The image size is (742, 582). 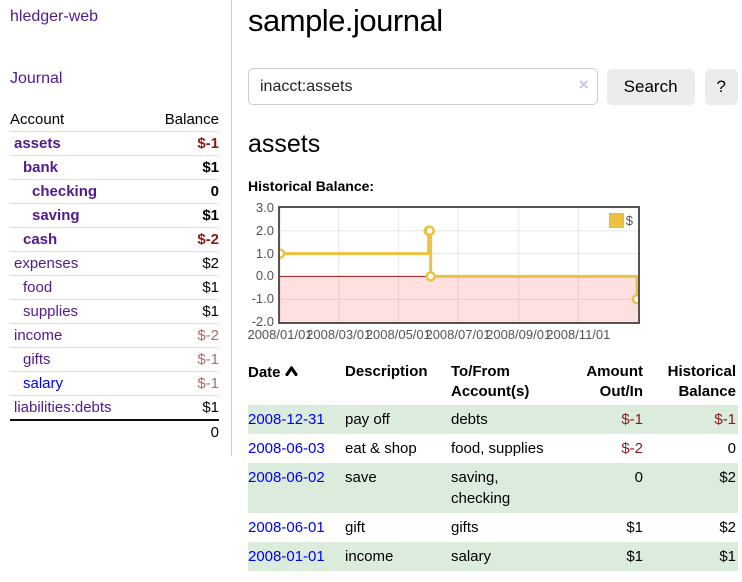 What do you see at coordinates (519, 334) in the screenshot?
I see `x-axis-tick-label: 2008/09/01` at bounding box center [519, 334].